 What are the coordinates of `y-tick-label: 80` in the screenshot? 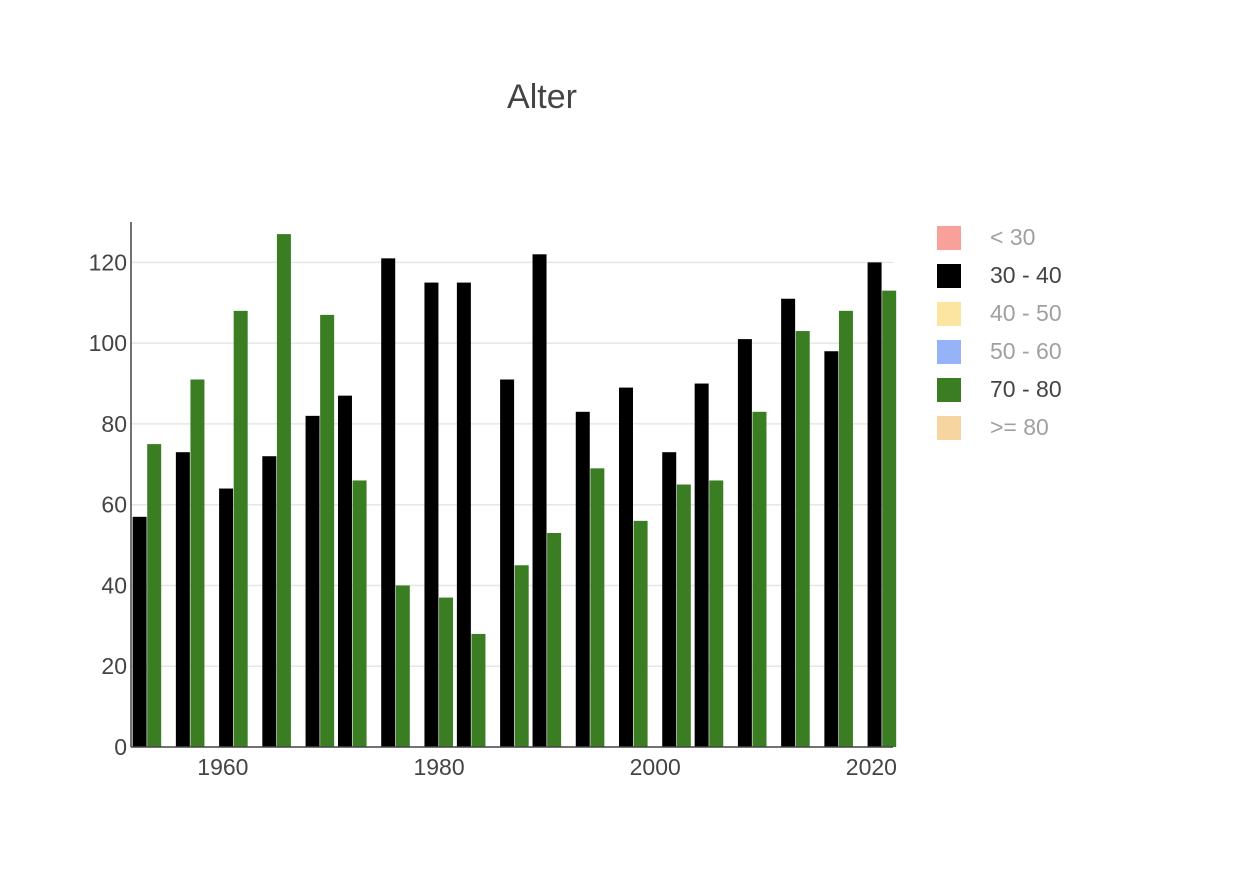 It's located at (114, 424).